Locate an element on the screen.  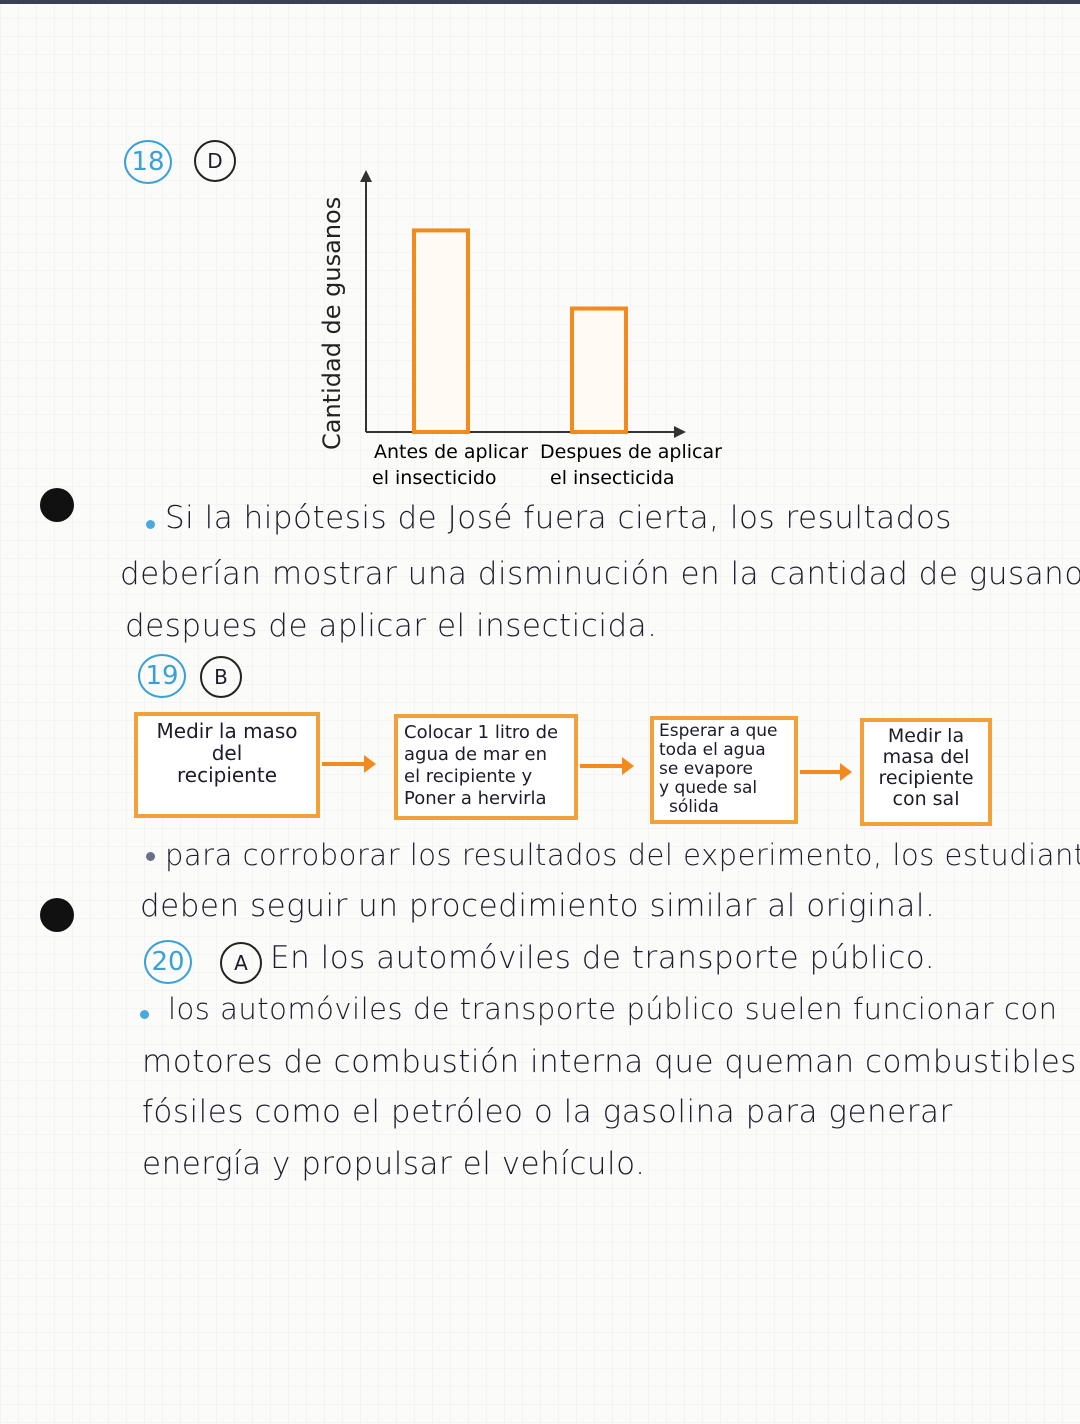
flow-step-4: Medir la masa del recipiente con sal is located at coordinates (926, 772).